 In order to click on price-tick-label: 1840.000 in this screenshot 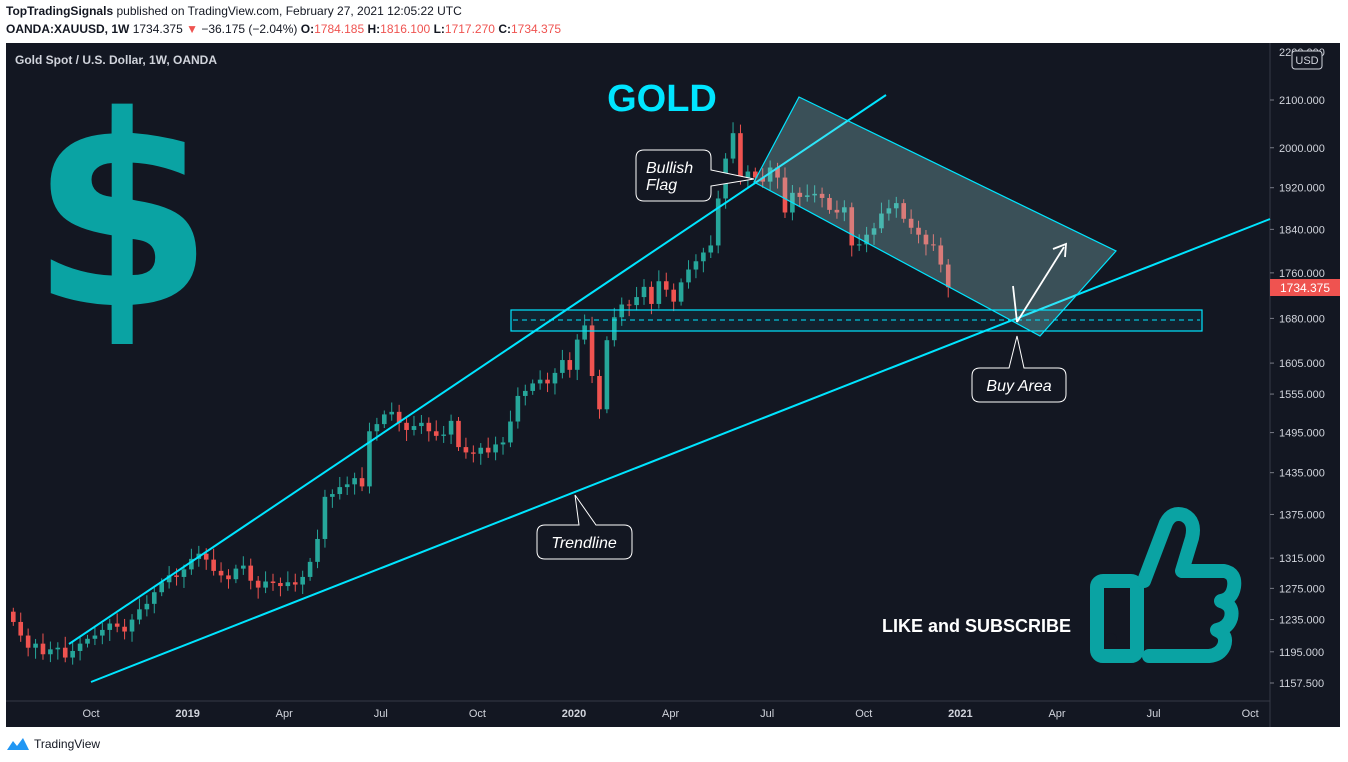, I will do `click(1302, 230)`.